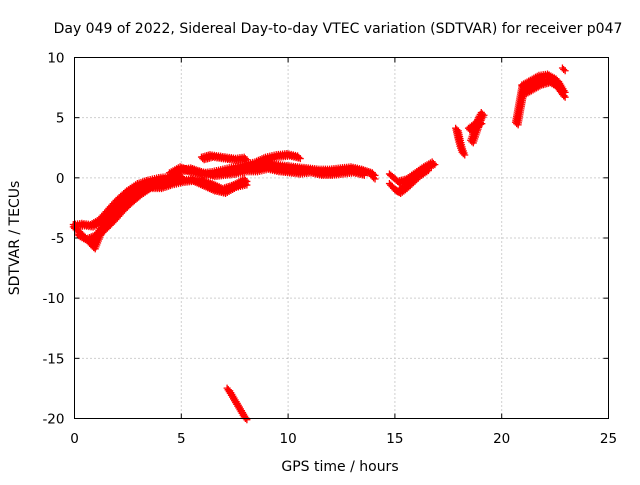  What do you see at coordinates (15, 238) in the screenshot?
I see `y-axis-label: SDTVAR / TECUs` at bounding box center [15, 238].